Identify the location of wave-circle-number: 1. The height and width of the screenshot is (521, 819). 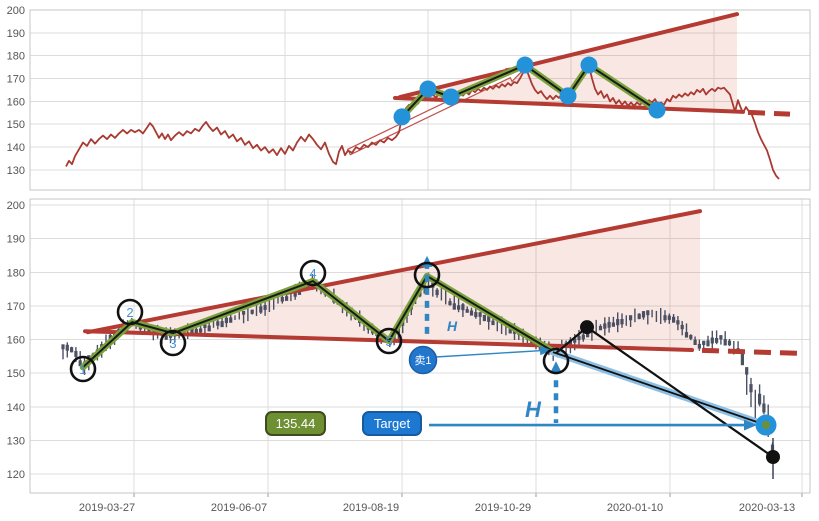
(82, 369).